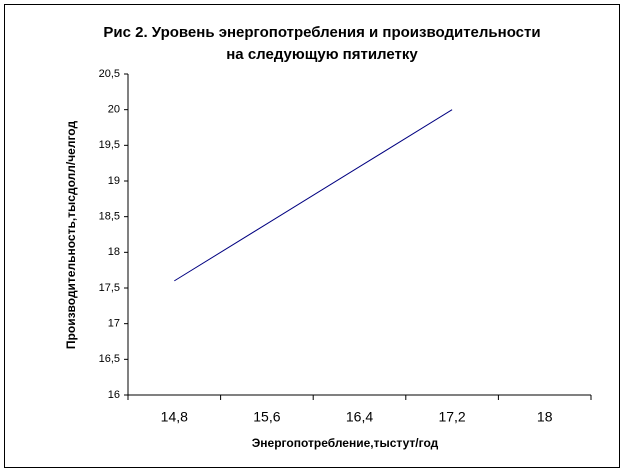  Describe the element at coordinates (109, 217) in the screenshot. I see `y-tick-label: 18,5` at that location.